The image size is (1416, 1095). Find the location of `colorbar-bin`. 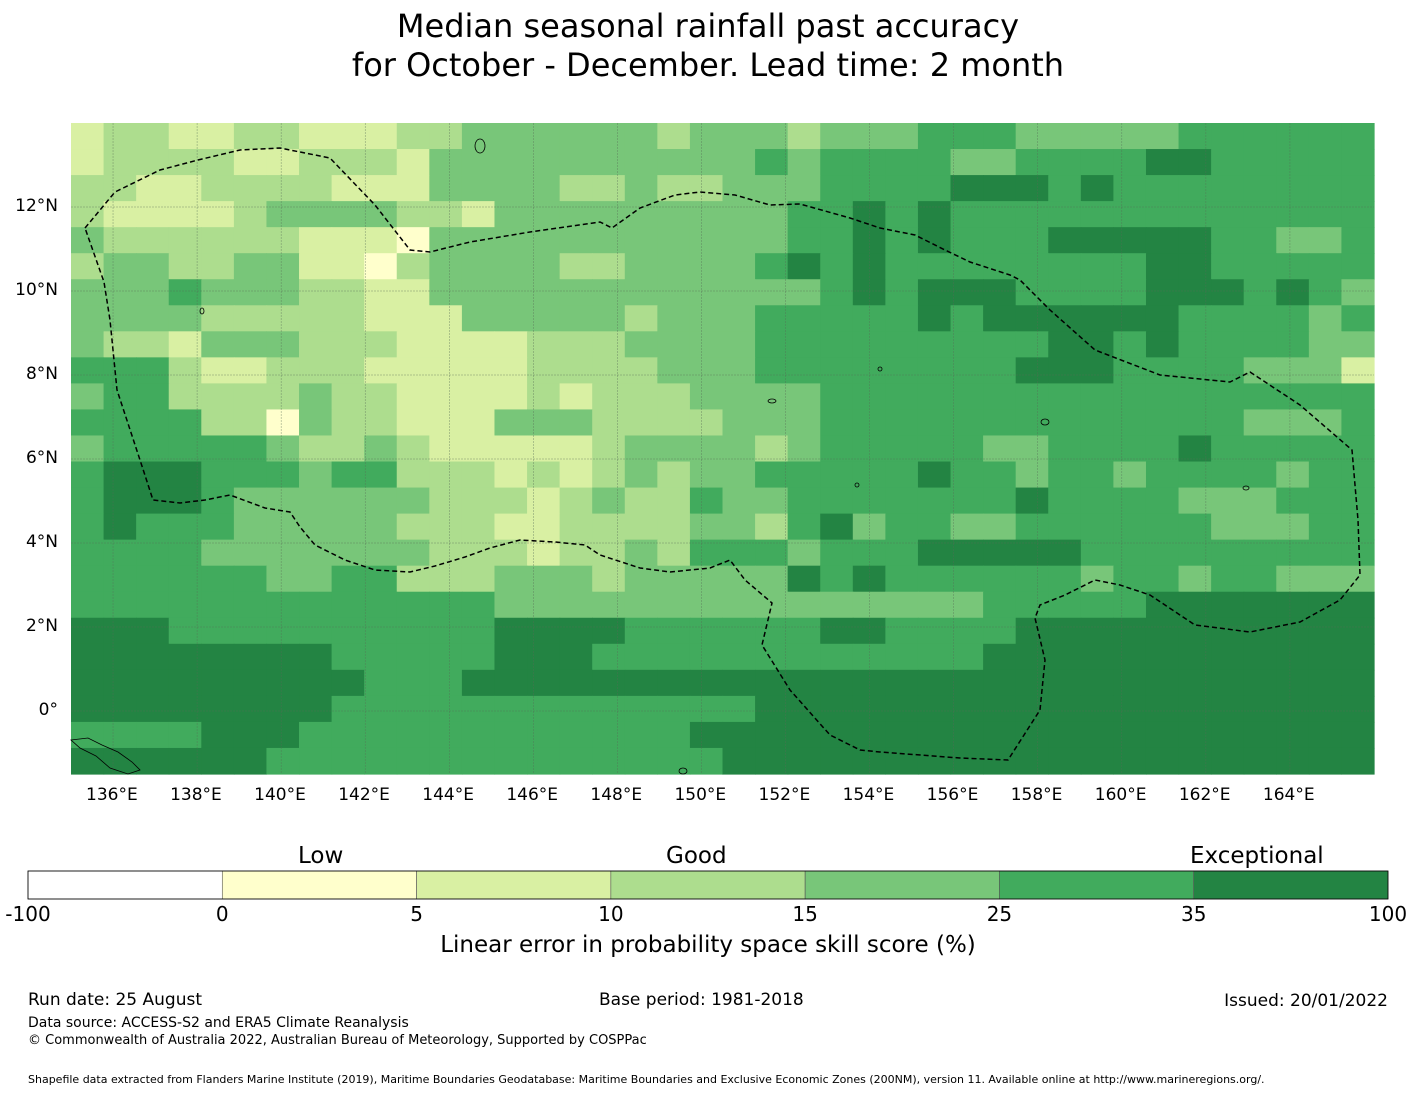

colorbar-bin is located at coordinates (319, 885).